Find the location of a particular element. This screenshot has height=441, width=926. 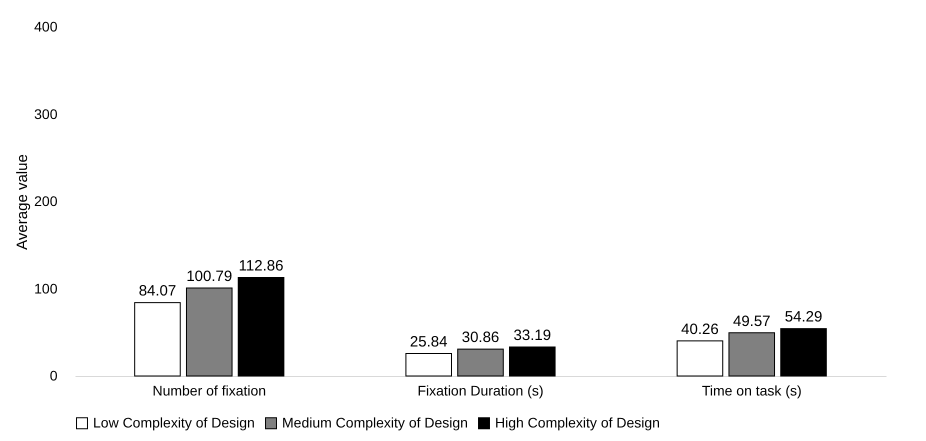

data-label: 40.26 is located at coordinates (700, 329).